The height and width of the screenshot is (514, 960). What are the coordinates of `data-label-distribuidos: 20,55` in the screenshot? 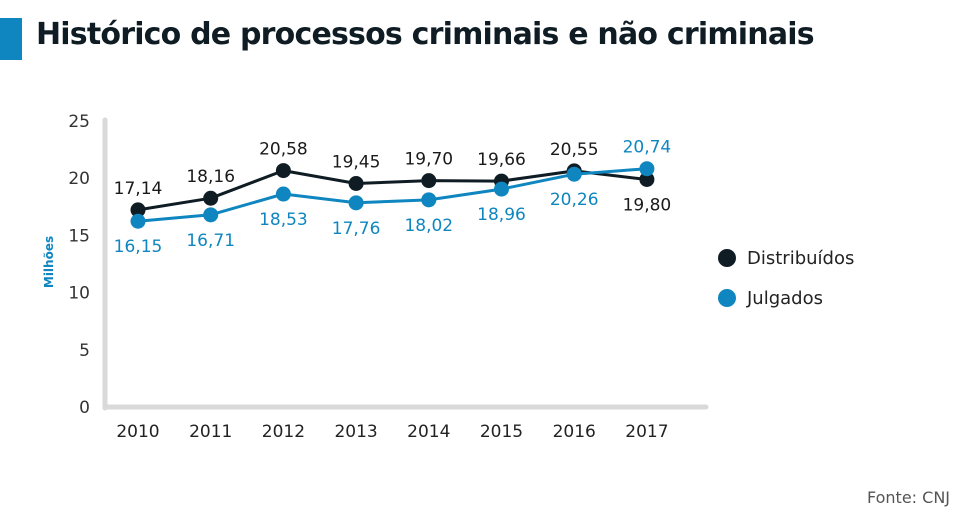 It's located at (574, 150).